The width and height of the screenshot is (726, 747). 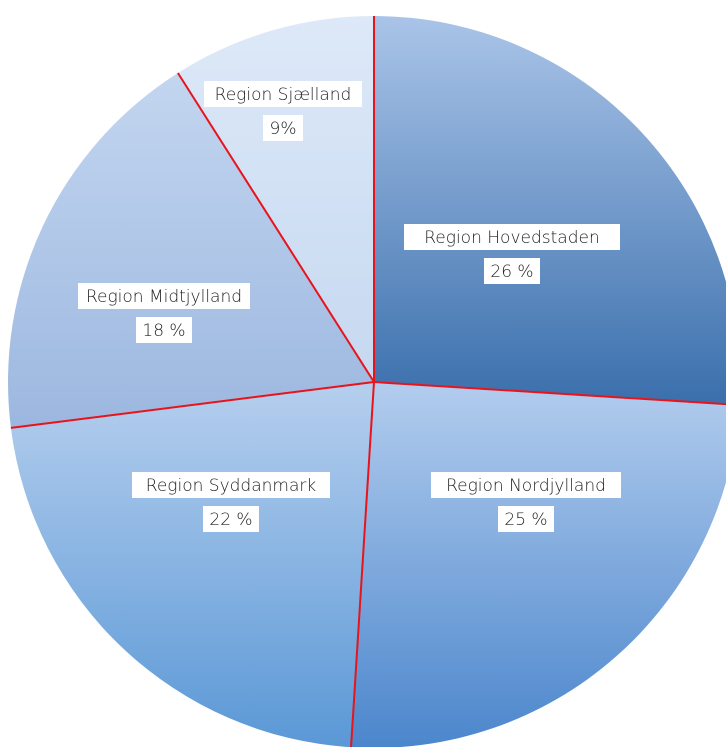 I want to click on slice-label-group: Region Nordjylland 25 %, so click(x=526, y=502).